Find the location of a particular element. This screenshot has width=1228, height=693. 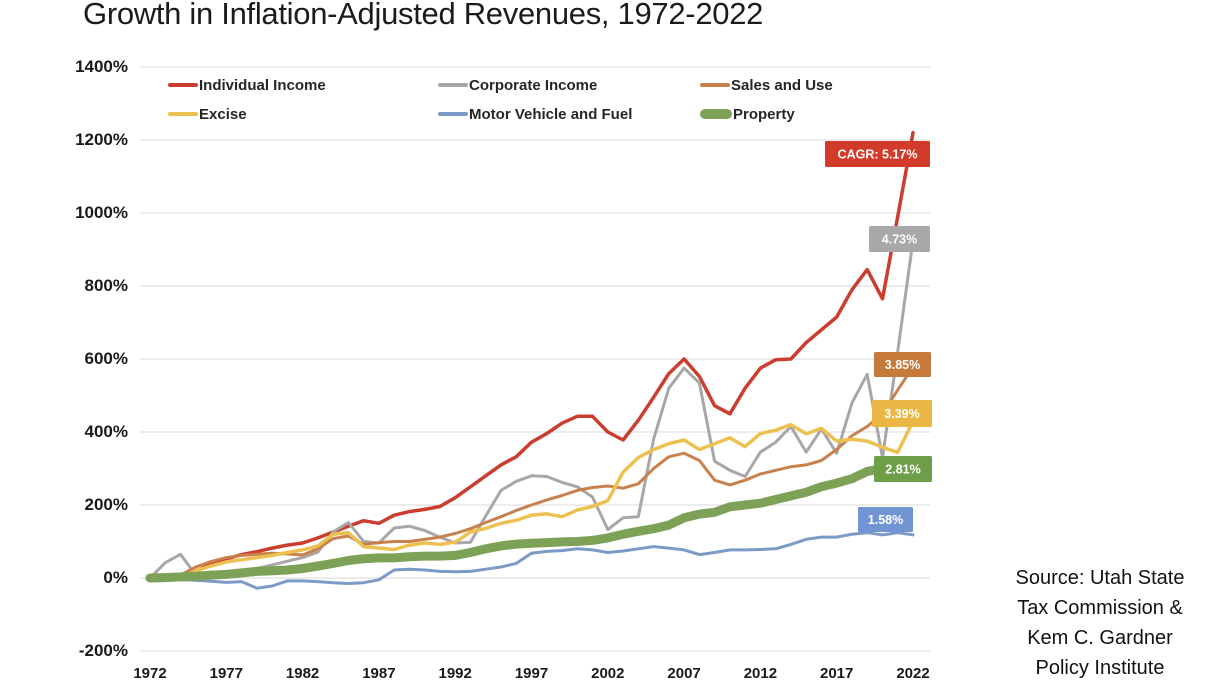

cagr-label-text: 2.81% is located at coordinates (902, 470).